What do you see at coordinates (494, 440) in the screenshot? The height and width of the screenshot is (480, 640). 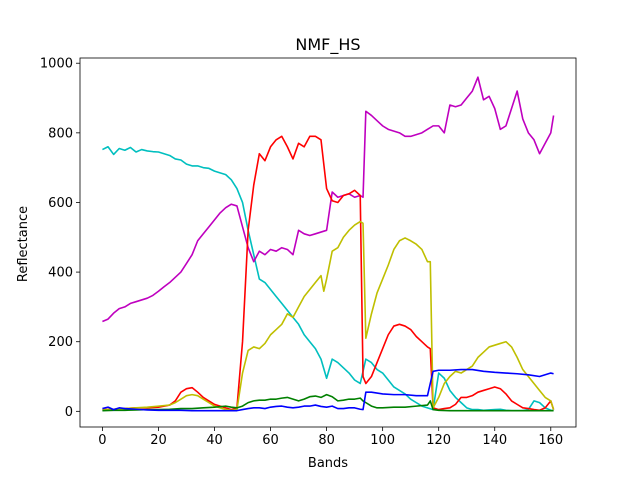 I see `x-tick-label: 140` at bounding box center [494, 440].